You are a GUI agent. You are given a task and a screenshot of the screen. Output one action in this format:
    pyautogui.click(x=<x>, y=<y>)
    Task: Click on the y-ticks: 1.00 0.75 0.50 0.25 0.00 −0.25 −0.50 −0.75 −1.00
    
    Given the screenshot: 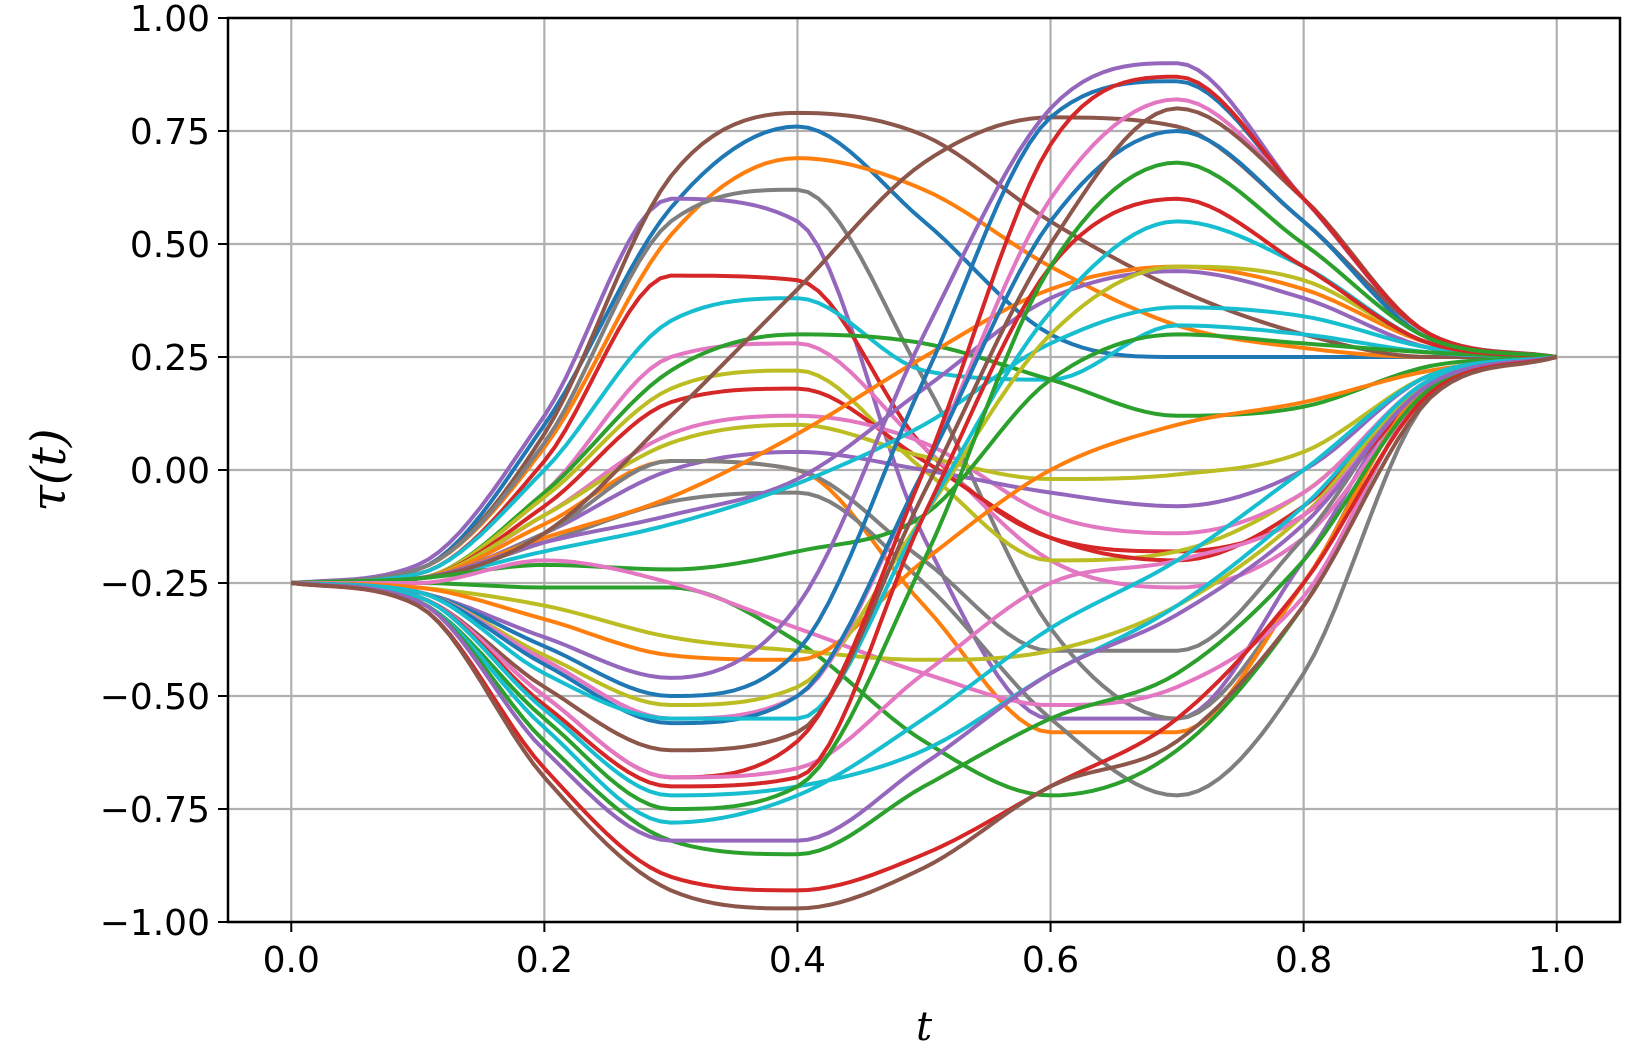 What is the action you would take?
    pyautogui.click(x=164, y=472)
    